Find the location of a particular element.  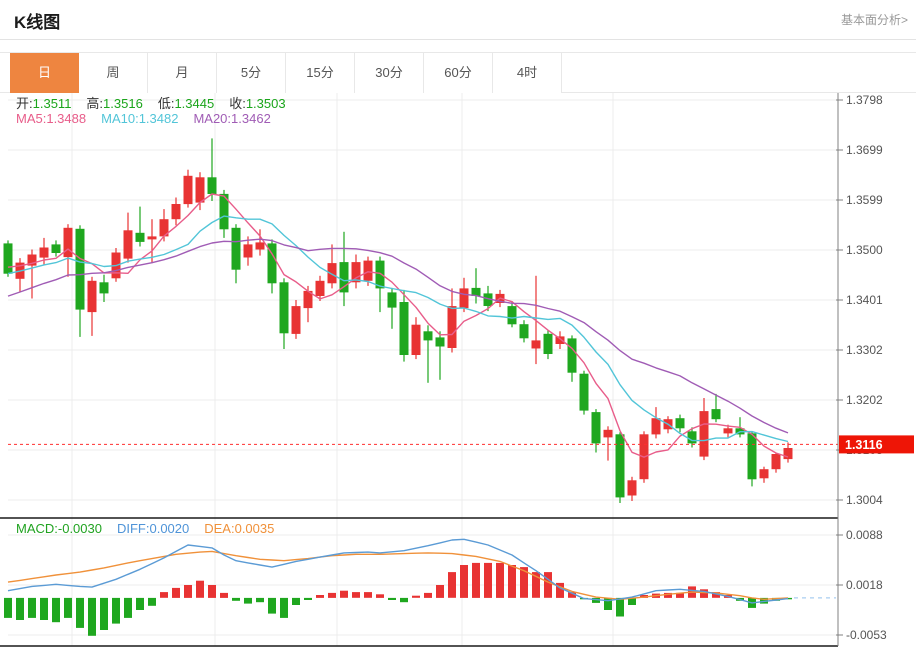

stat-item: DEA:0.0035 is located at coordinates (239, 528).